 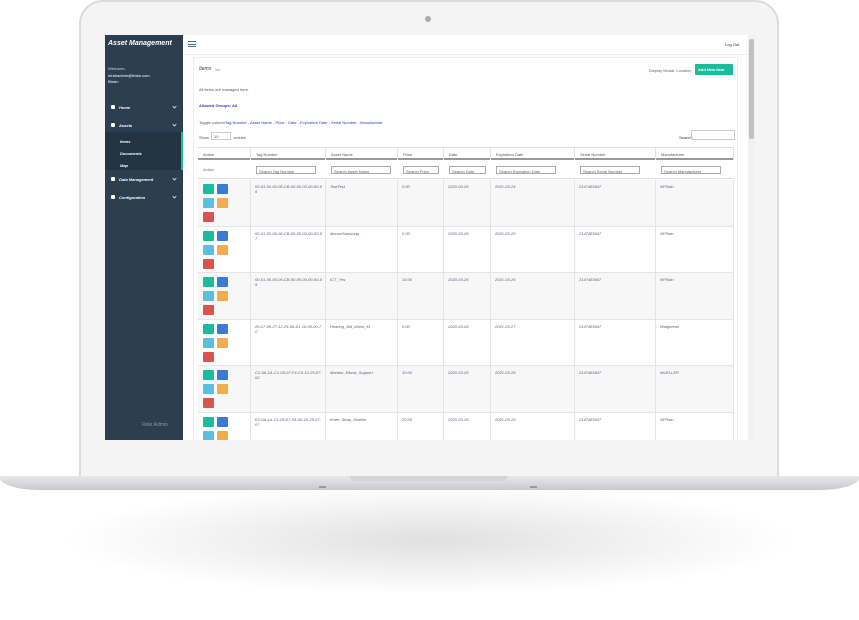 What do you see at coordinates (533, 389) in the screenshot?
I see `table-cell: 2021-03-28` at bounding box center [533, 389].